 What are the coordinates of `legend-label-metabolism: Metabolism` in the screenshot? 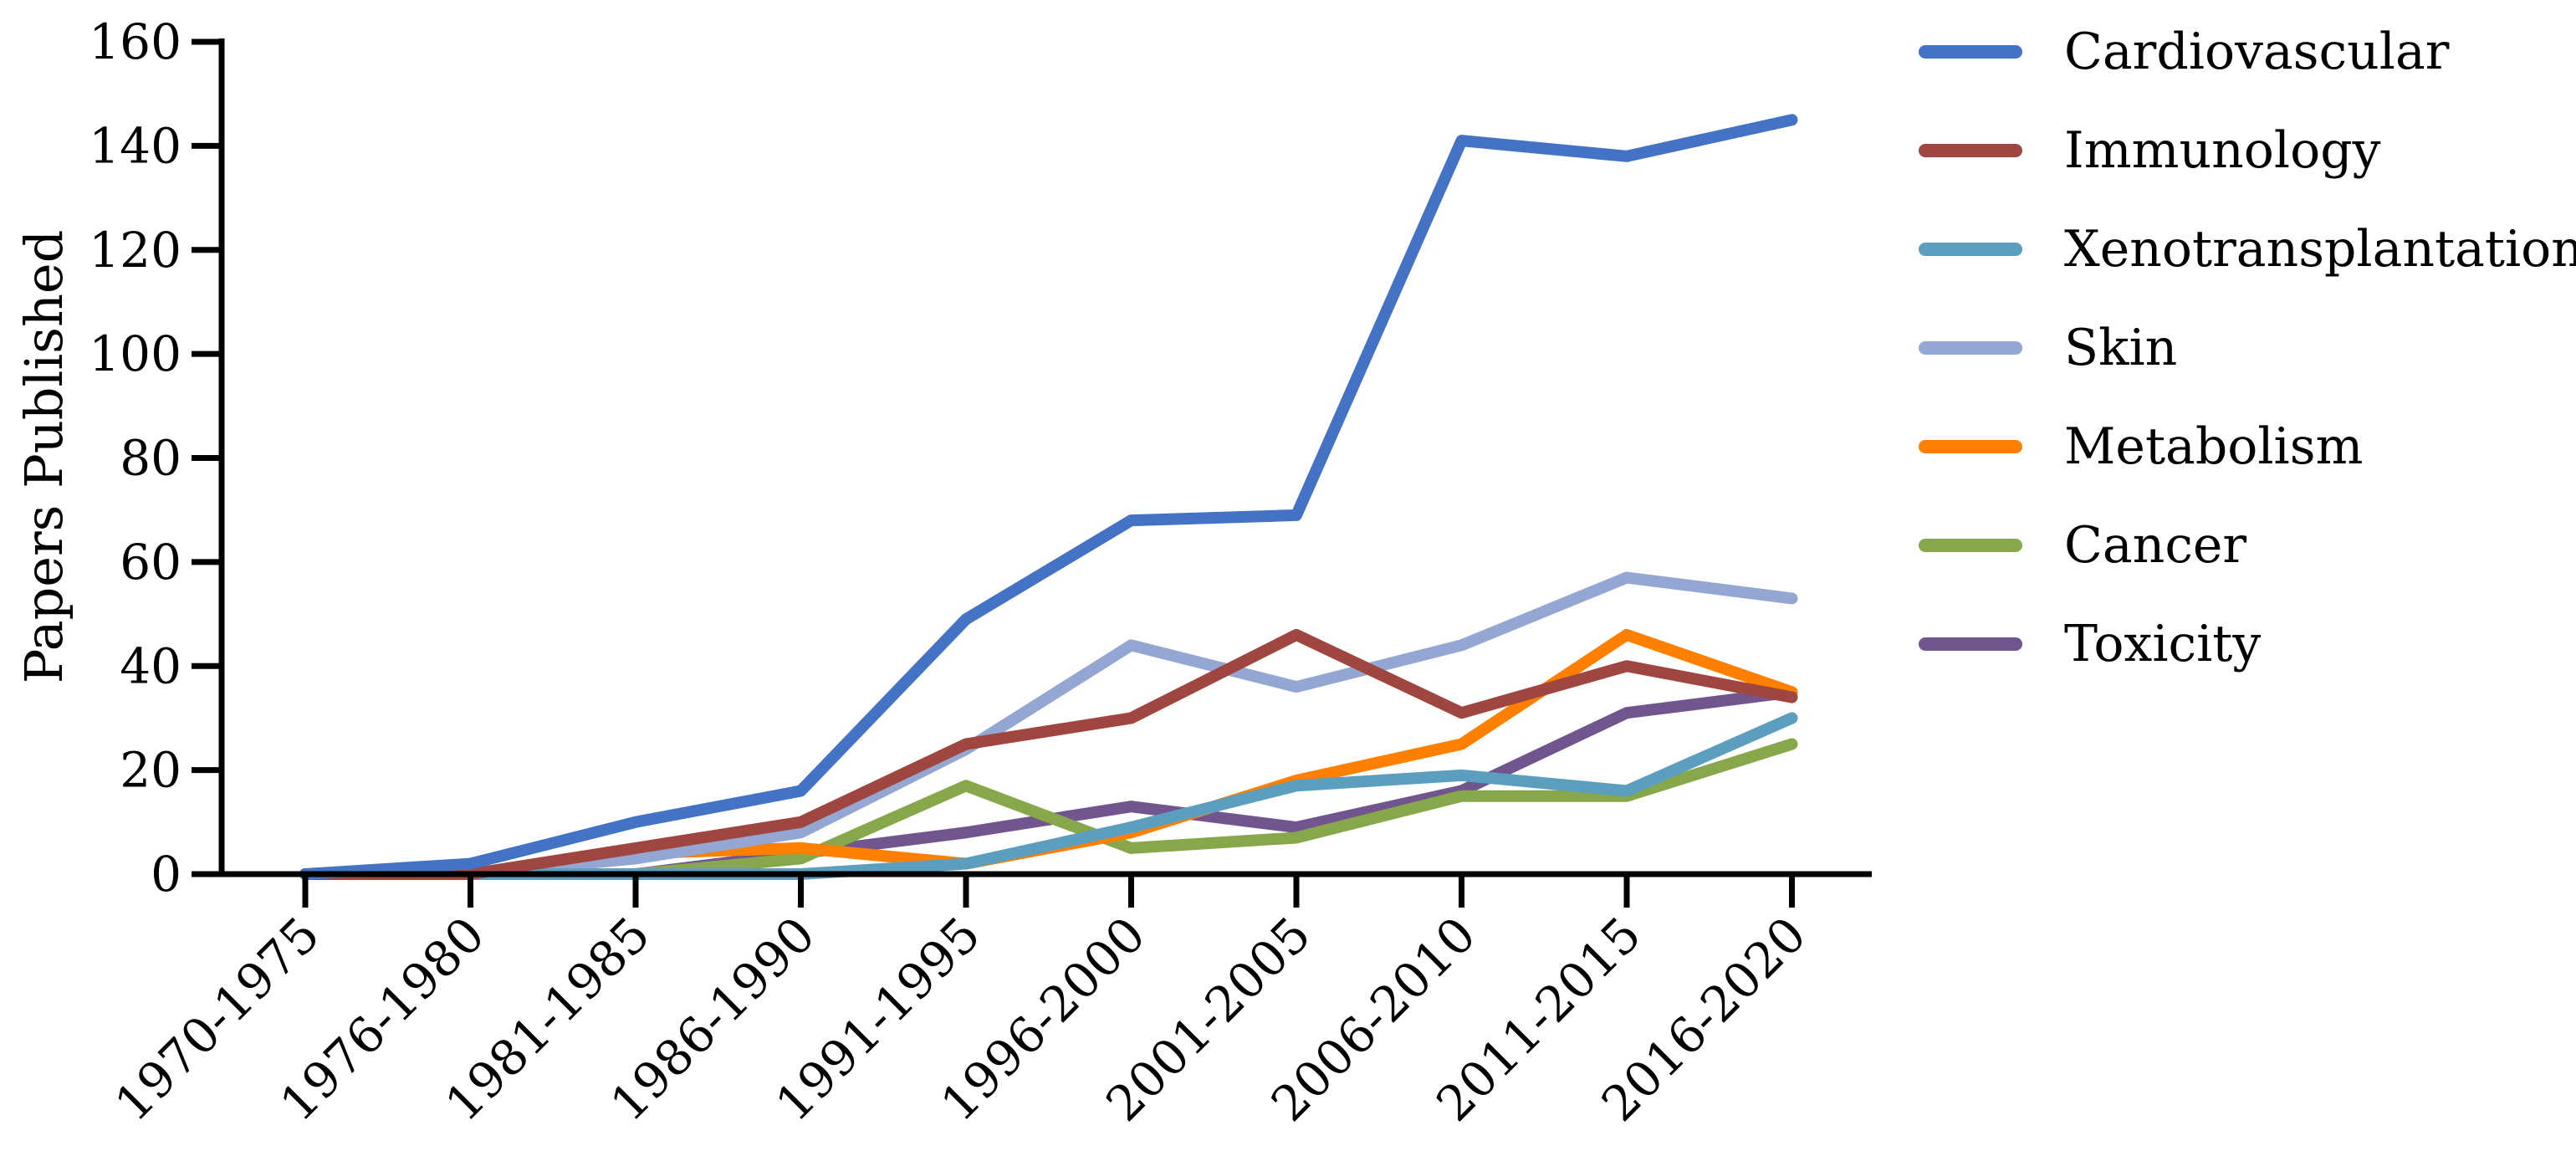 It's located at (2213, 446).